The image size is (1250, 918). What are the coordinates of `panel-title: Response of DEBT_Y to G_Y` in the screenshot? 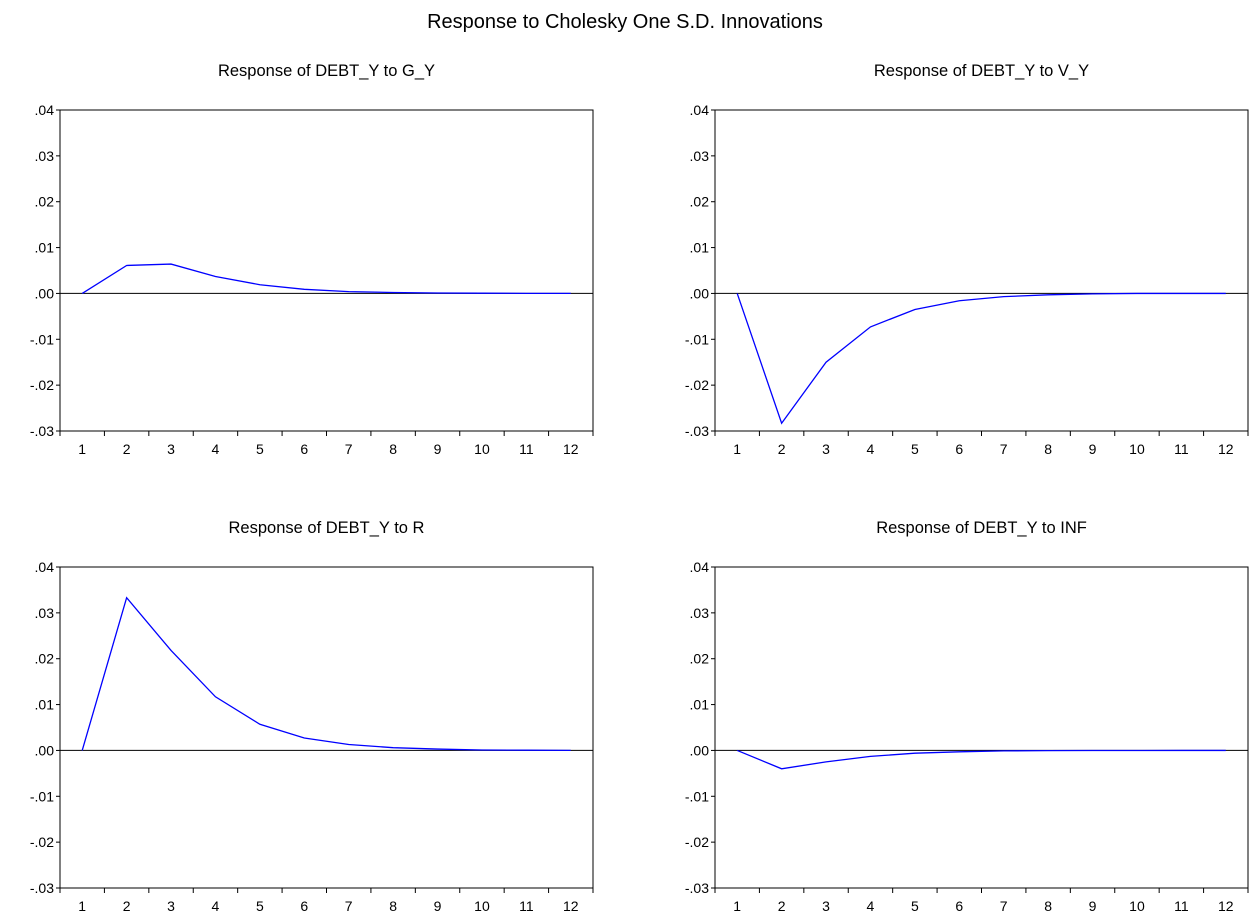 It's located at (326, 71).